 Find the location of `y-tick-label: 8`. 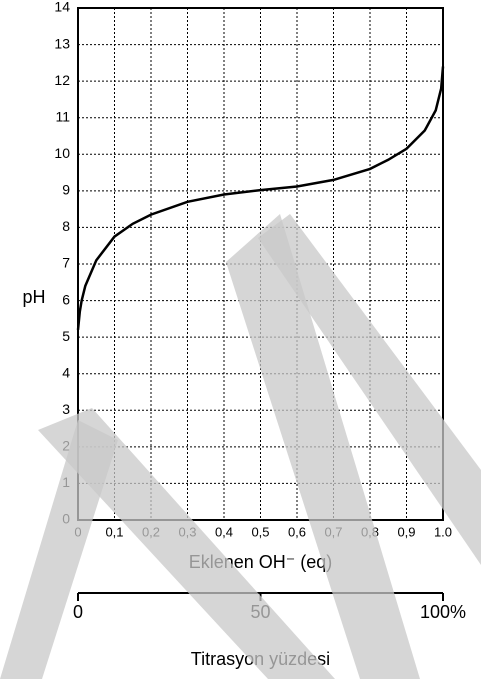

y-tick-label: 8 is located at coordinates (66, 226).